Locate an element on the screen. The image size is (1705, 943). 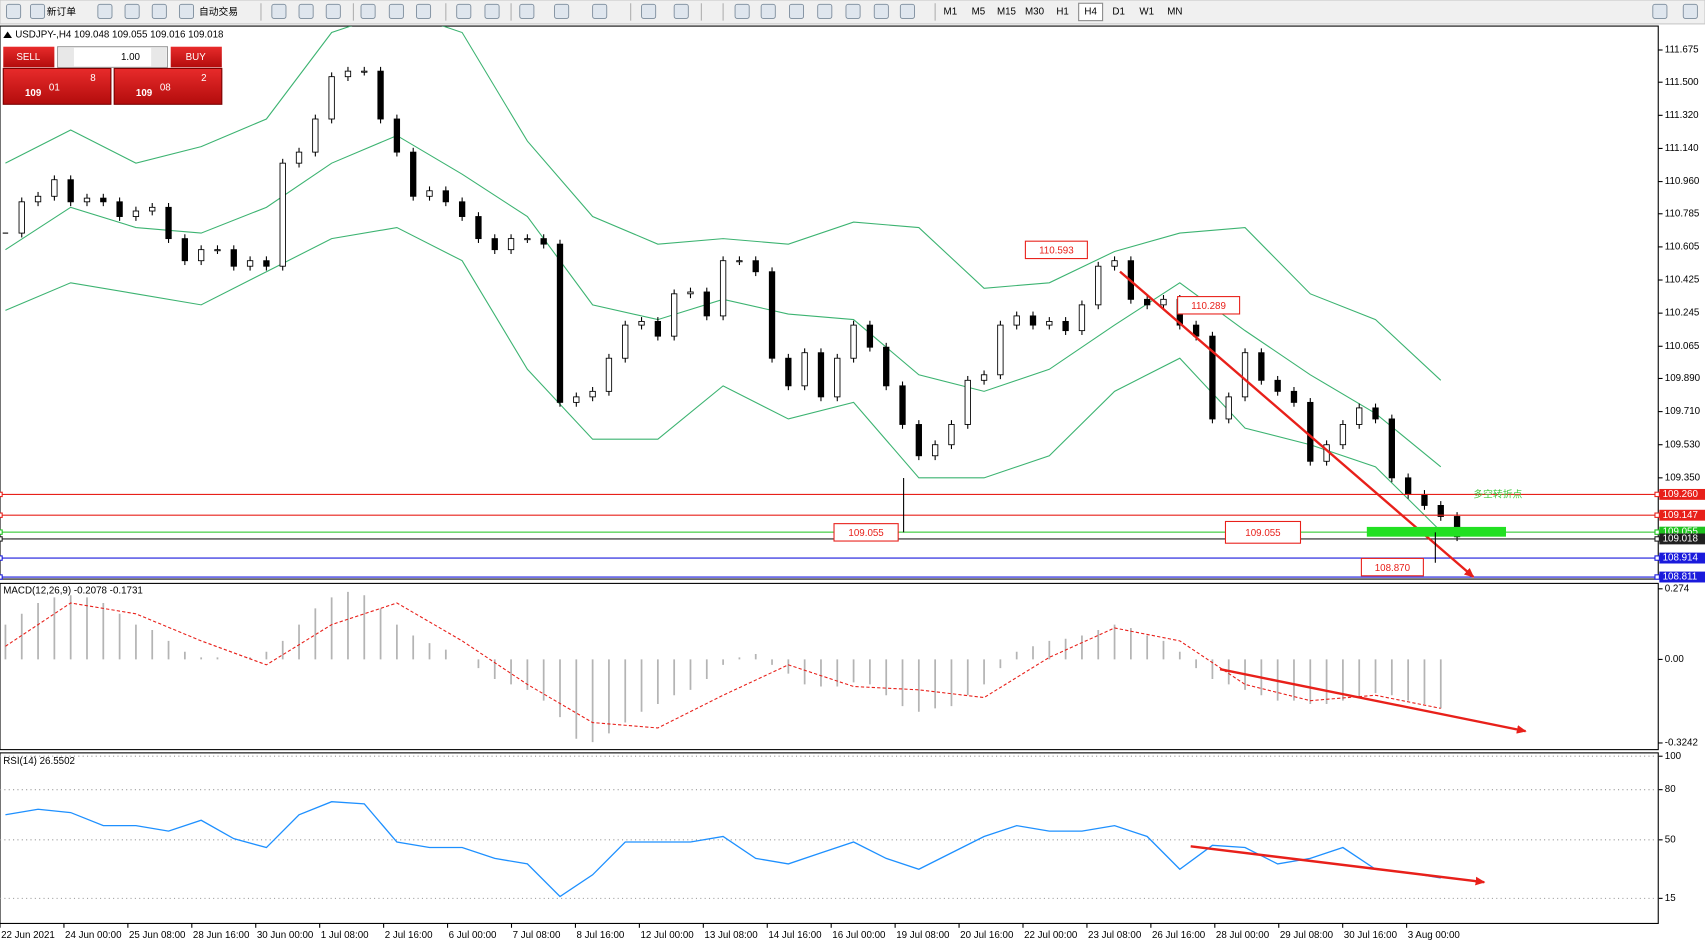
x-tick-label: 30 Jul 16:00 is located at coordinates (1371, 935).